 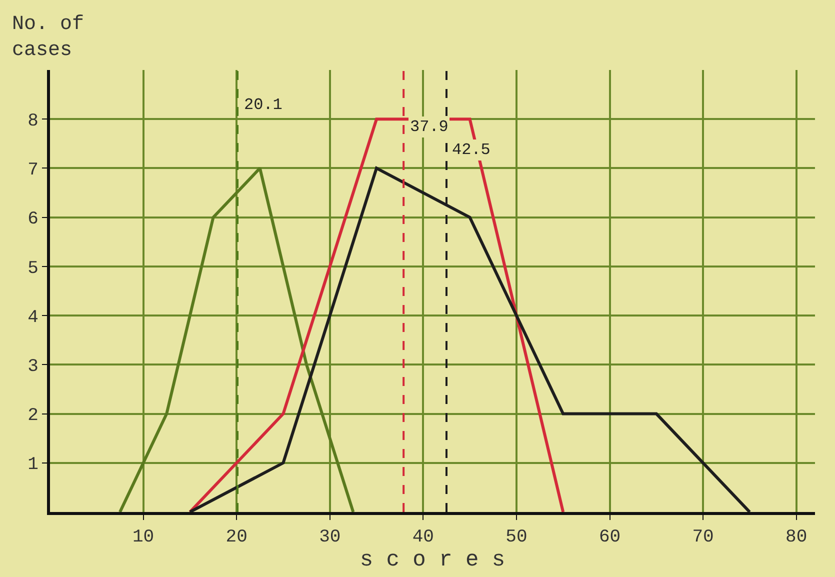 I want to click on x-tick-label: 40, so click(x=423, y=538).